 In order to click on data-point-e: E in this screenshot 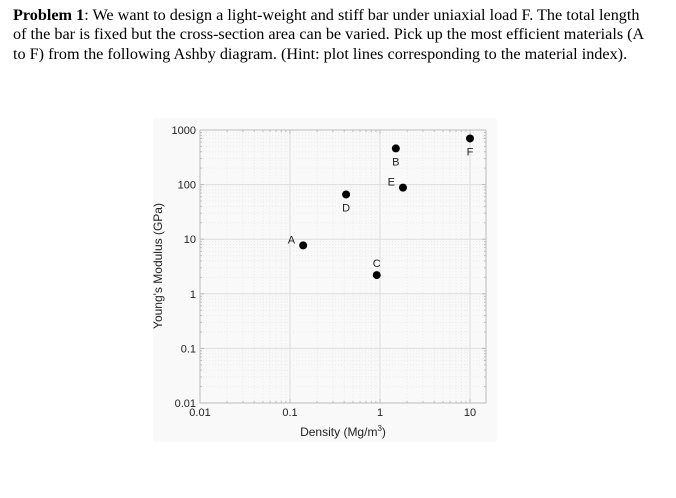, I will do `click(397, 184)`.